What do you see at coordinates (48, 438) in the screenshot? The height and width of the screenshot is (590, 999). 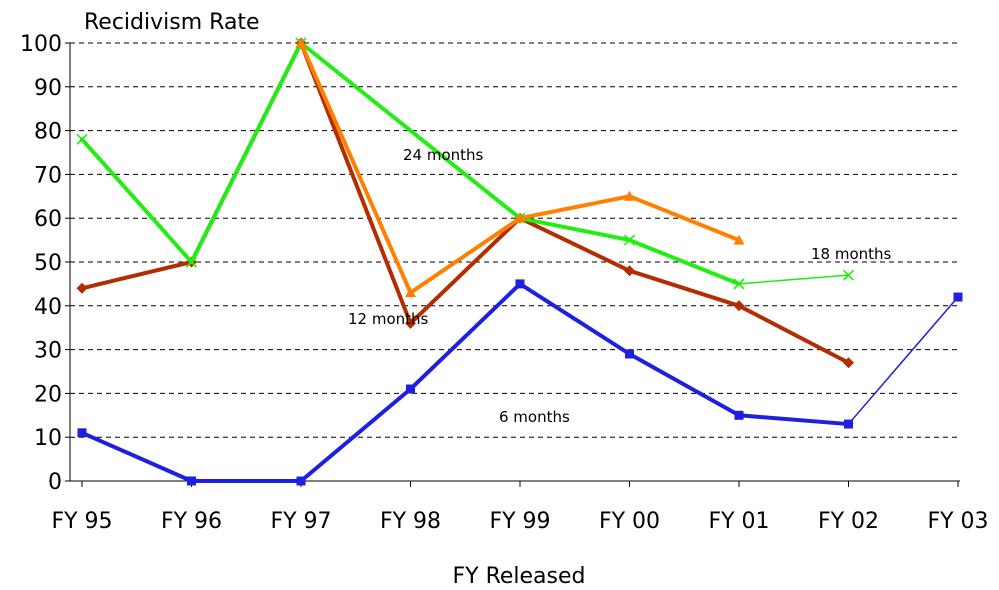 I see `y-tick-label: 10` at bounding box center [48, 438].